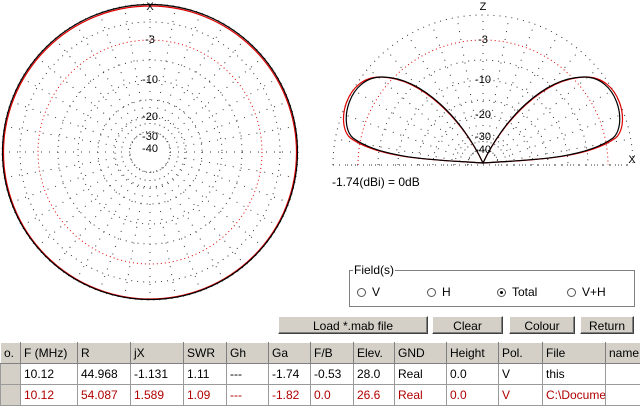 The image size is (640, 407). What do you see at coordinates (374, 353) in the screenshot?
I see `column-header: Elev.` at bounding box center [374, 353].